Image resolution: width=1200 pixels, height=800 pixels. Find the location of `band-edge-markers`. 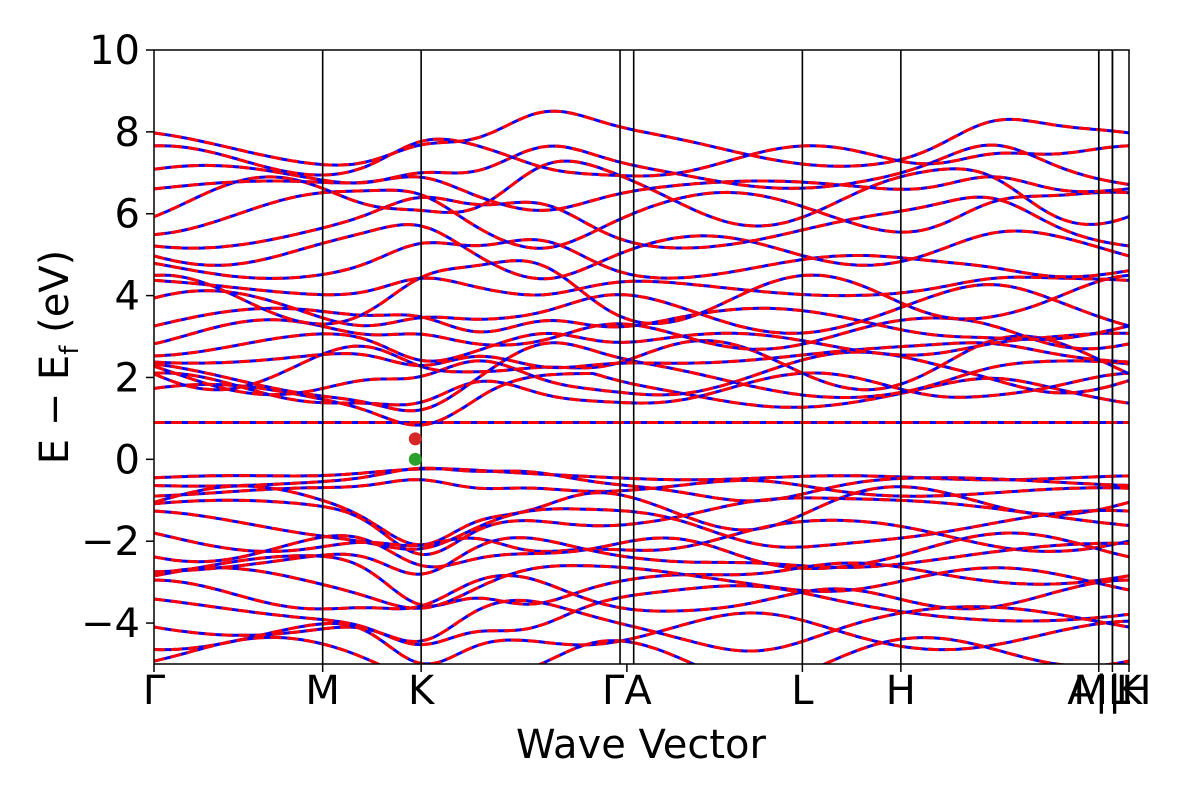

band-edge-markers is located at coordinates (415, 449).